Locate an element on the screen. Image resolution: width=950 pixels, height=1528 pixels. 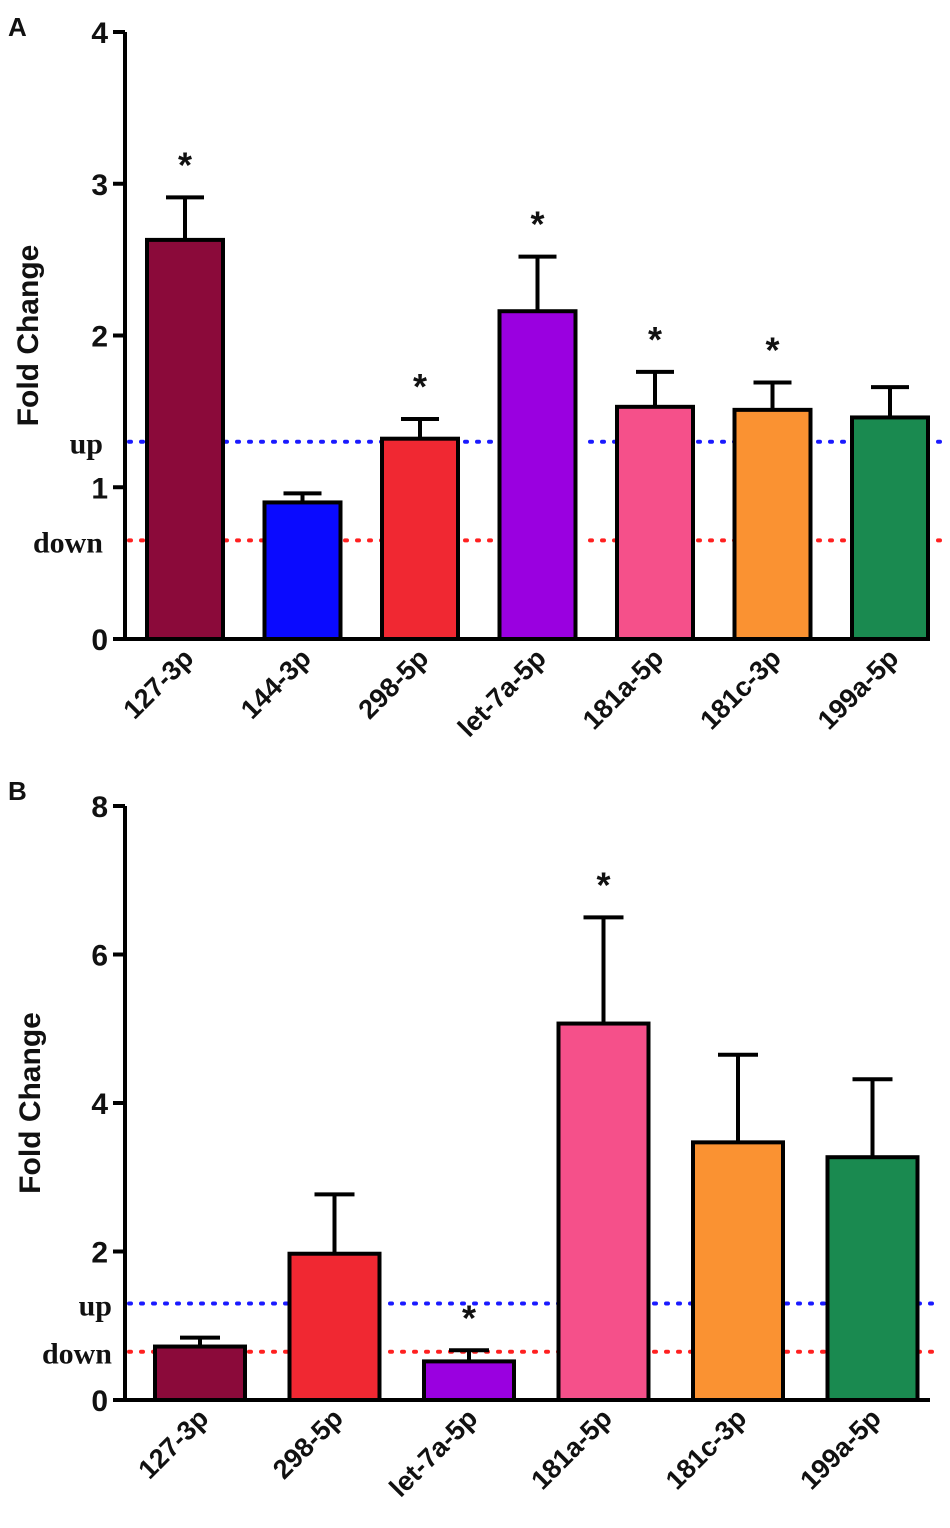
bar-144-3p is located at coordinates (302, 570).